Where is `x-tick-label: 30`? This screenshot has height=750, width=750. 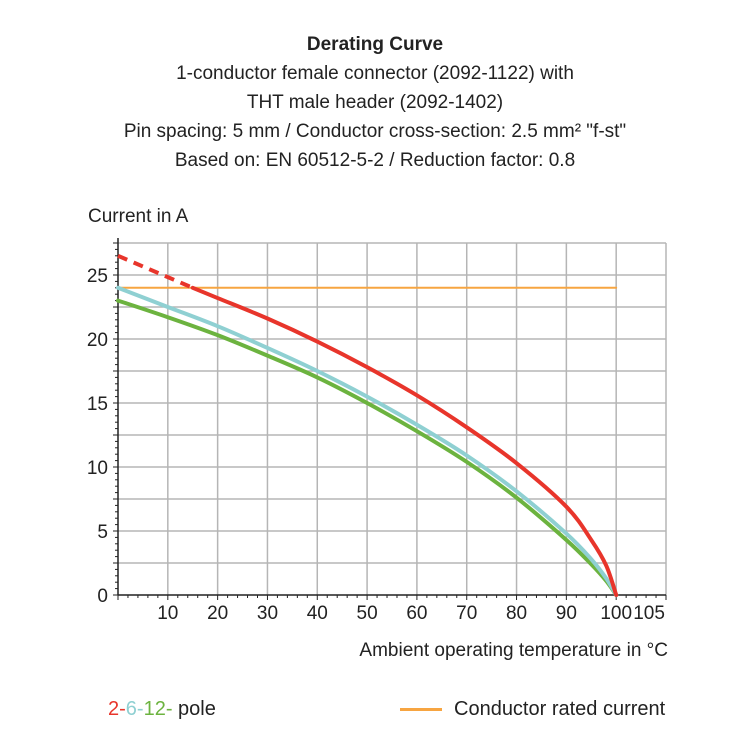
x-tick-label: 30 is located at coordinates (267, 613).